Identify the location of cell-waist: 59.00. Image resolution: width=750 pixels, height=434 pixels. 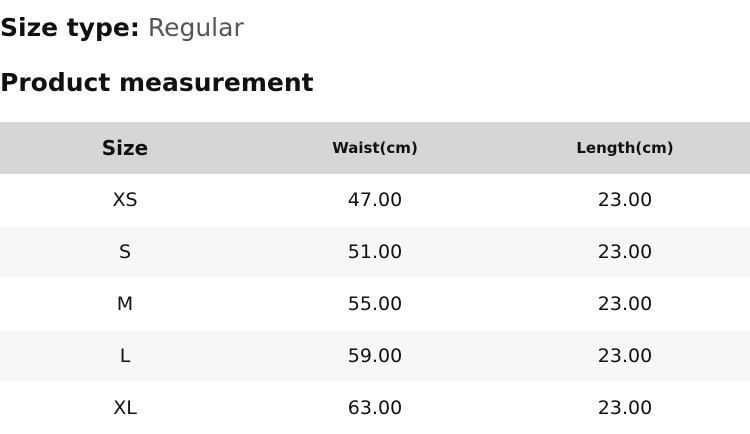
(375, 356).